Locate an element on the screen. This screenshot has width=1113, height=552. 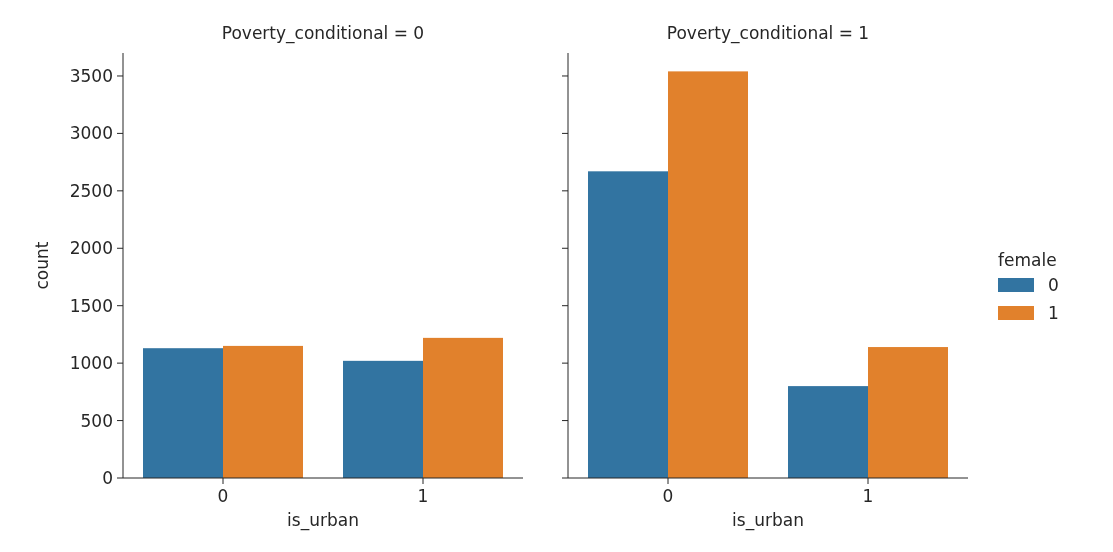
y-tick-label: 1000 is located at coordinates (91, 363).